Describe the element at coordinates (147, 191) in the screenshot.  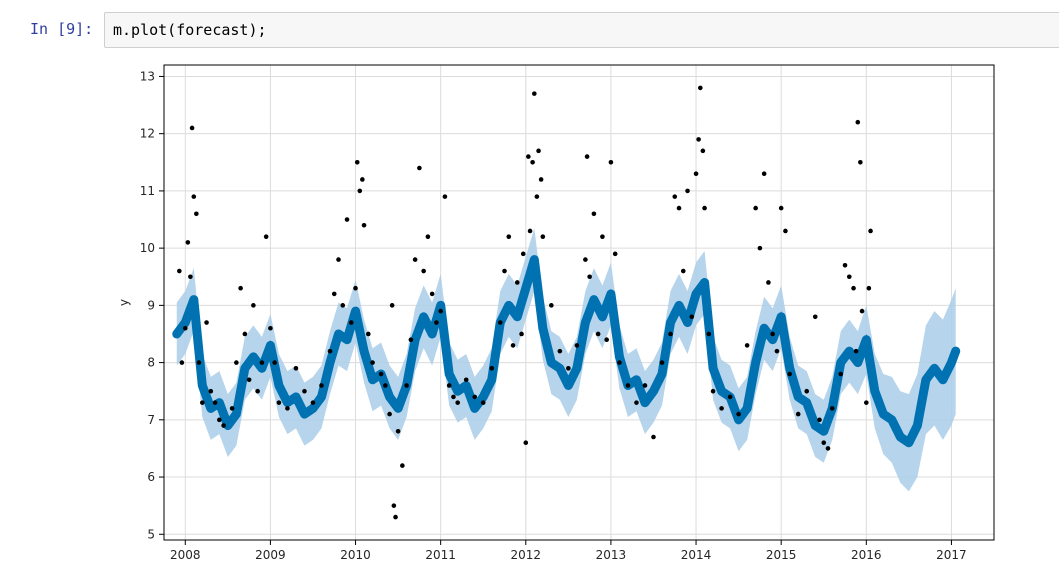
I see `y-tick-label: 11` at that location.